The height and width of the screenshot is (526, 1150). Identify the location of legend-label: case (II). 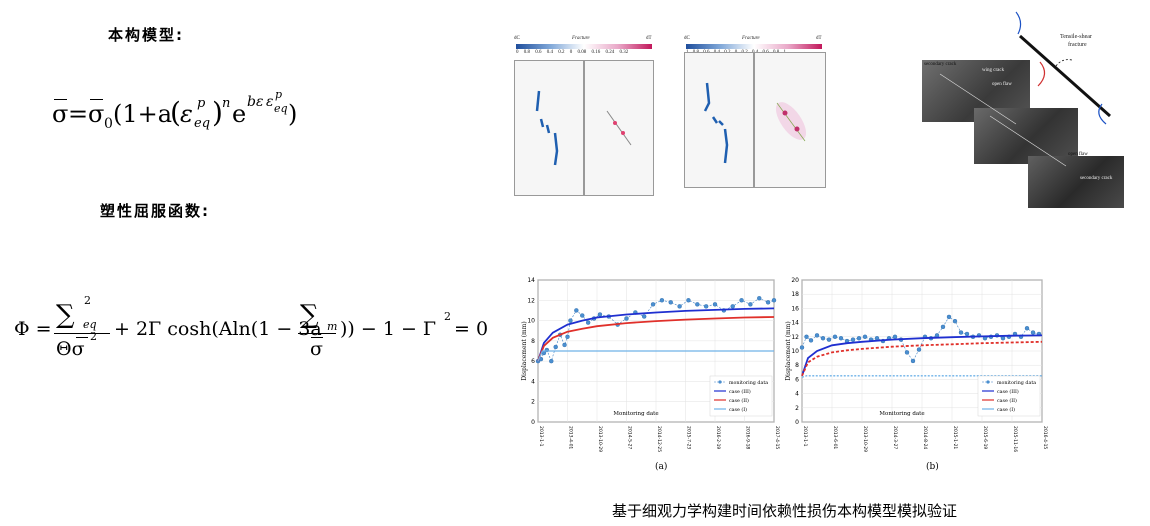
(739, 400).